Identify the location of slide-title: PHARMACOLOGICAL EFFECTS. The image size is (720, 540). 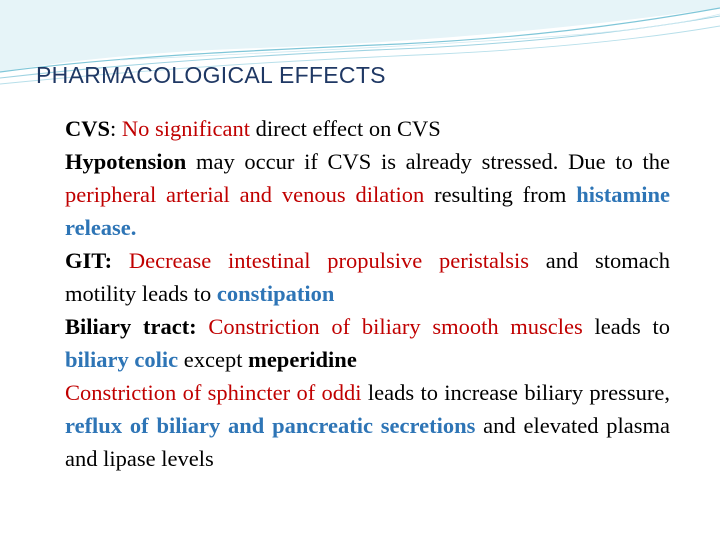
(211, 75).